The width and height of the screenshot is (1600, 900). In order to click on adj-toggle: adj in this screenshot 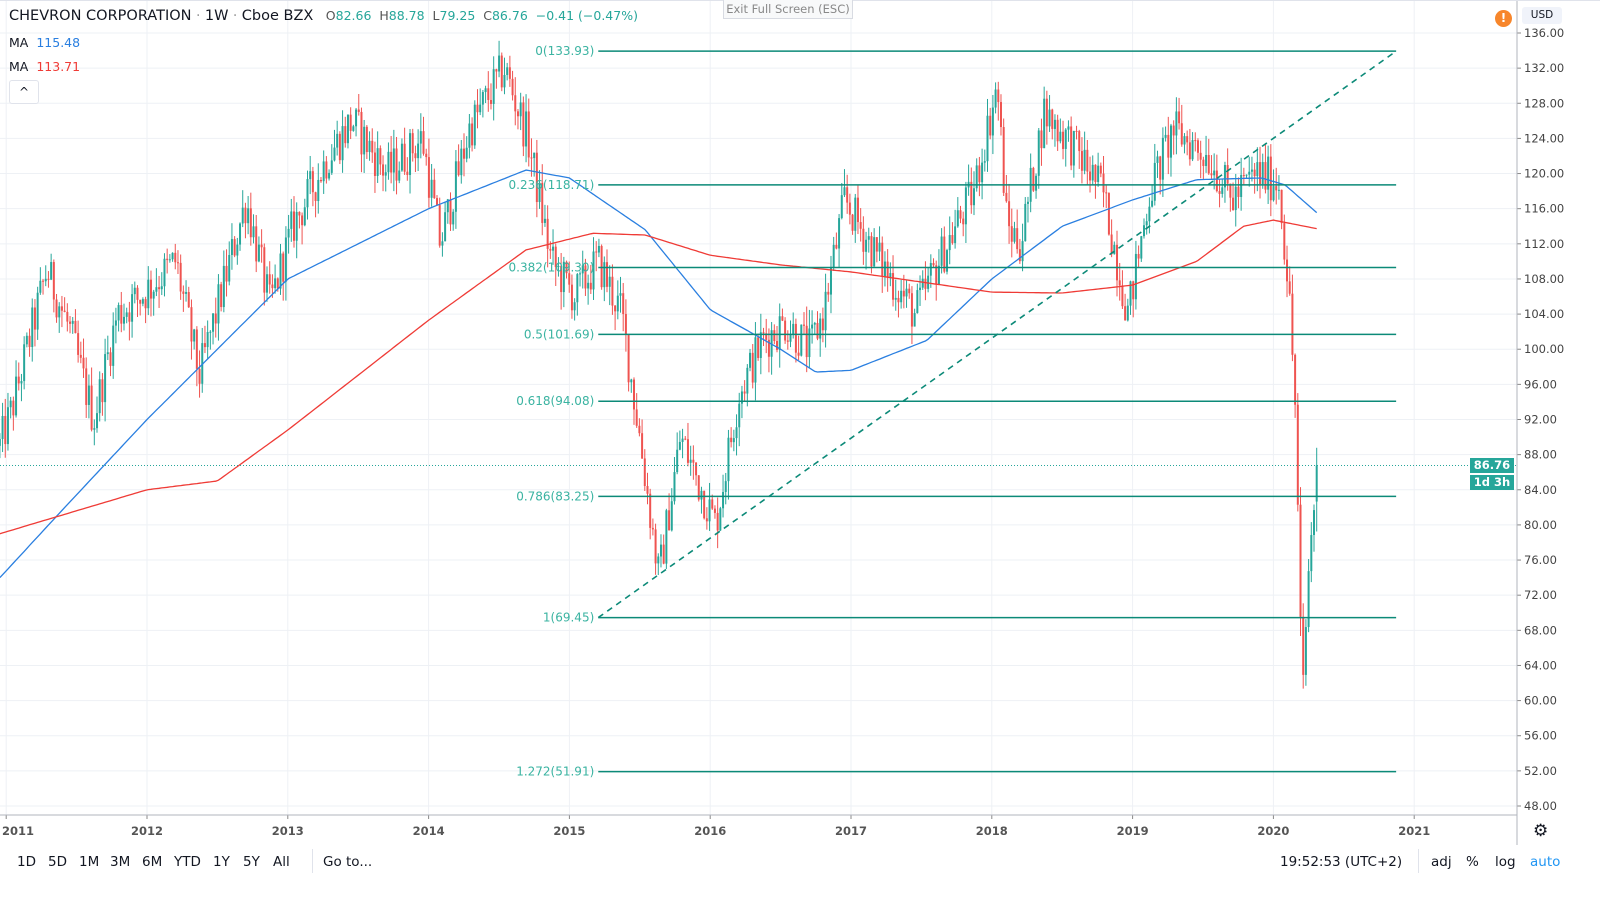, I will do `click(1441, 862)`.